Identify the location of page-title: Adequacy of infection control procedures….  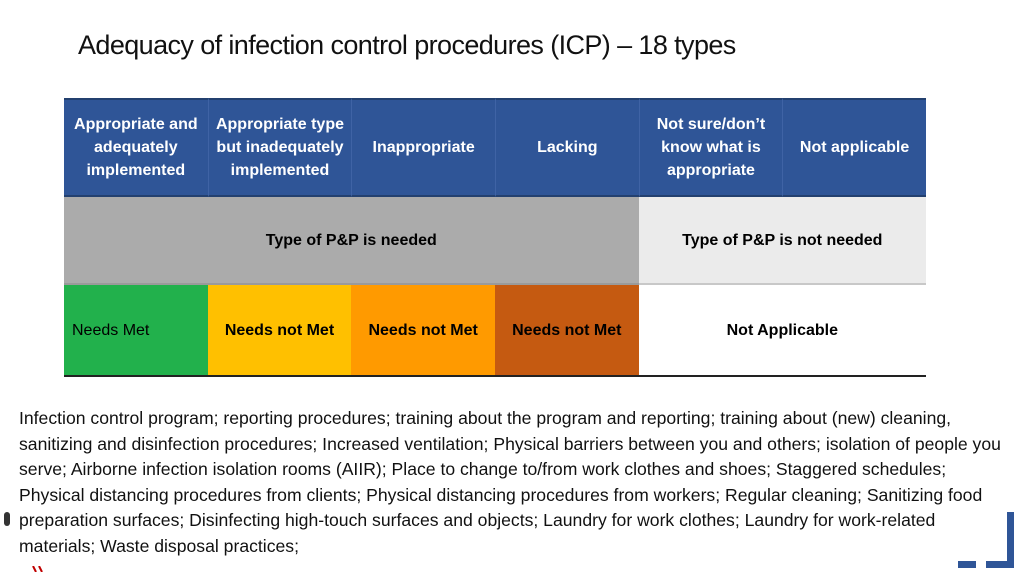
(407, 45).